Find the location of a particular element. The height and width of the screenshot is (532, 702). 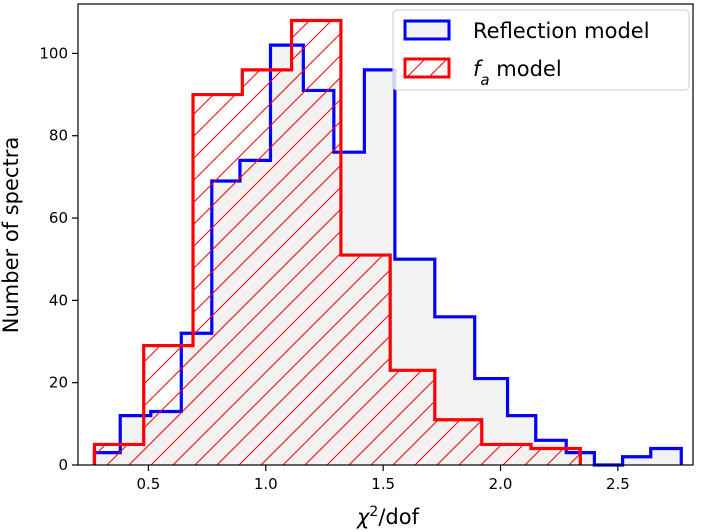

y-tick-label: 0 is located at coordinates (63, 465).